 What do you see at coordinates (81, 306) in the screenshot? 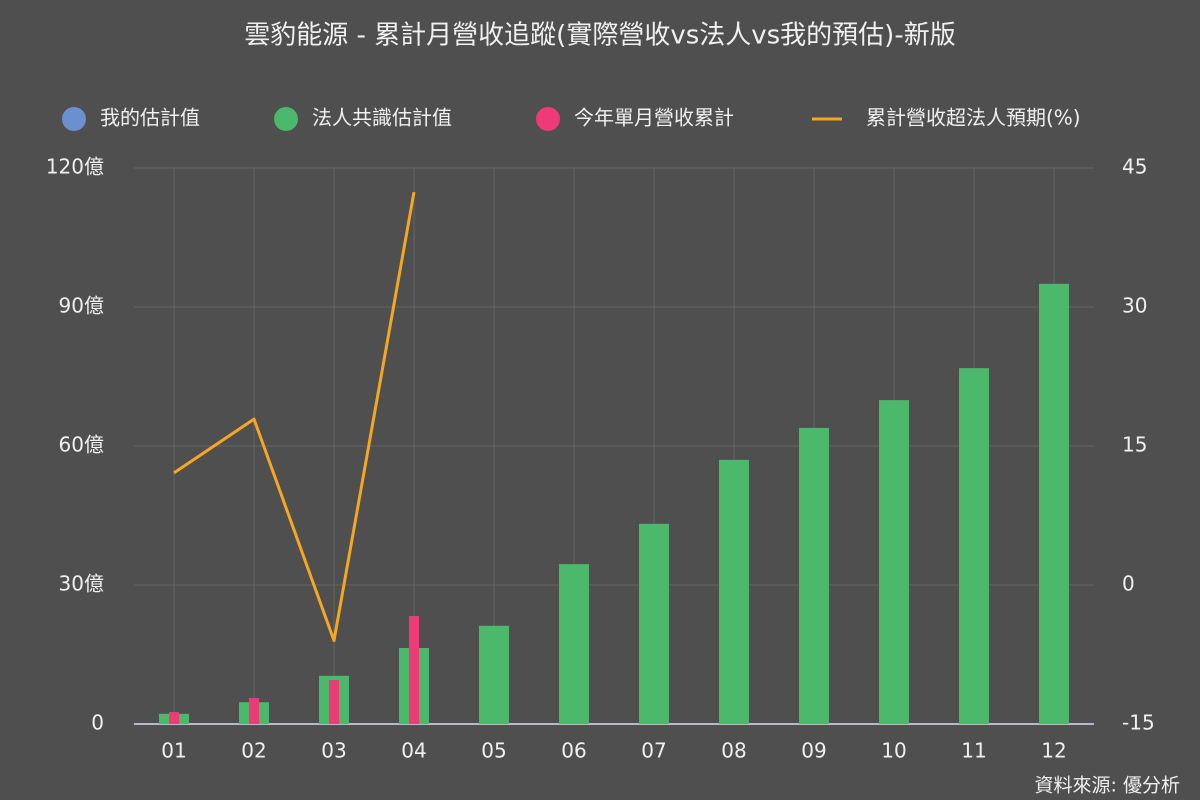
I see `y-tick-label: 90億` at bounding box center [81, 306].